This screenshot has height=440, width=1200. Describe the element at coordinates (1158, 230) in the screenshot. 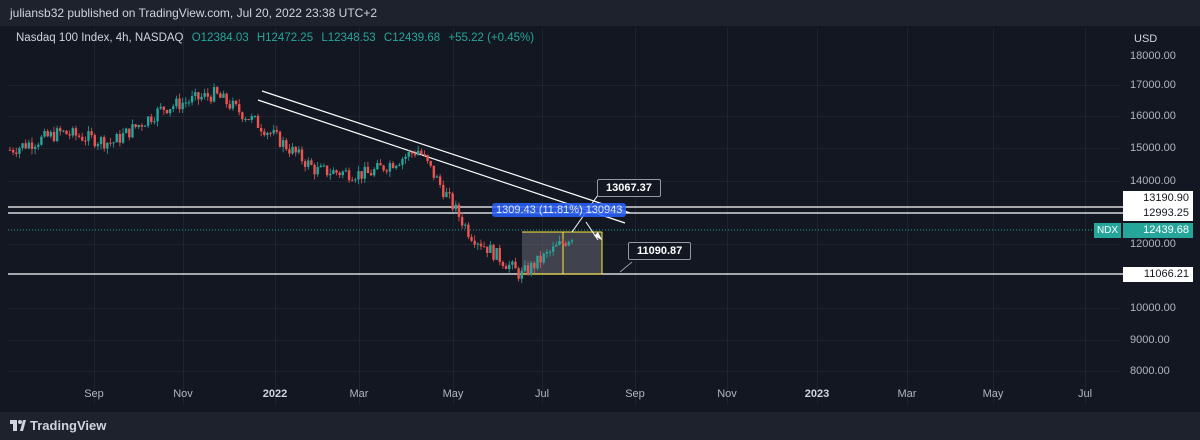

I see `price-label-last: 12439.68` at that location.